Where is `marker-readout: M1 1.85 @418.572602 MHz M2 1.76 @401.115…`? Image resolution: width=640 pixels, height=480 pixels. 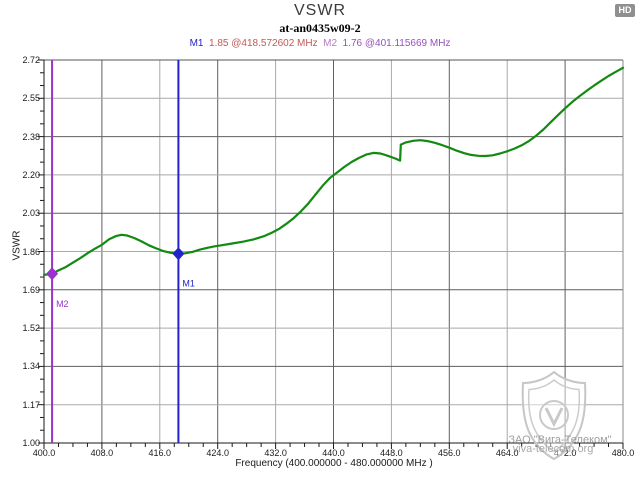 marker-readout: M1 1.85 @418.572602 MHz M2 1.76 @401.115… is located at coordinates (320, 43).